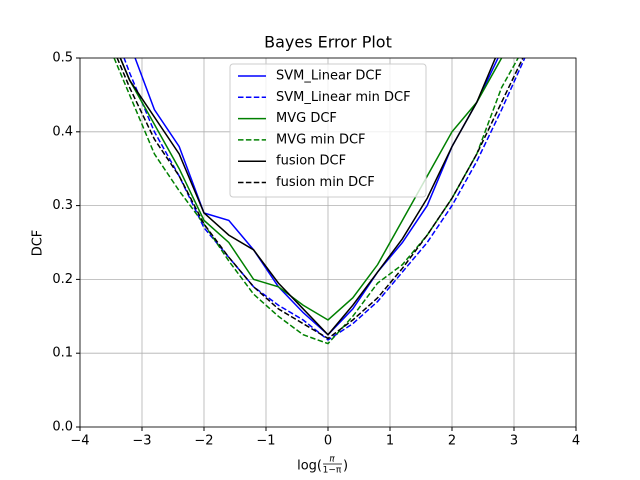  I want to click on x-tick-label: 4, so click(576, 441).